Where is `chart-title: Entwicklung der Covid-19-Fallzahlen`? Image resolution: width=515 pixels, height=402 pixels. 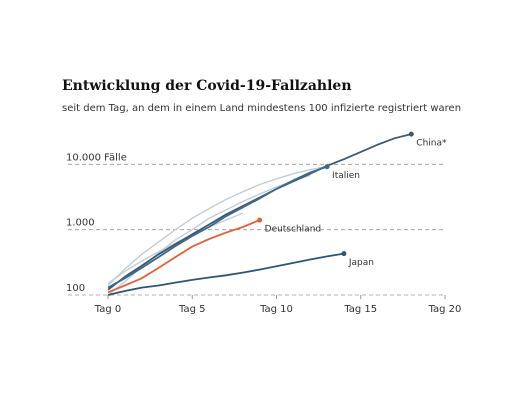
chart-title: Entwicklung der Covid-19-Fallzahlen is located at coordinates (207, 86).